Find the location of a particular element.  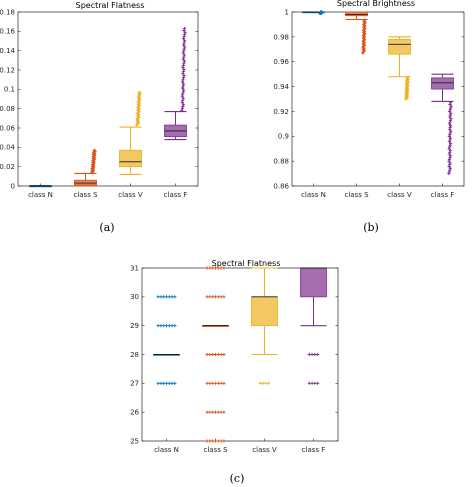

y-tick-label: 27 is located at coordinates (134, 384).